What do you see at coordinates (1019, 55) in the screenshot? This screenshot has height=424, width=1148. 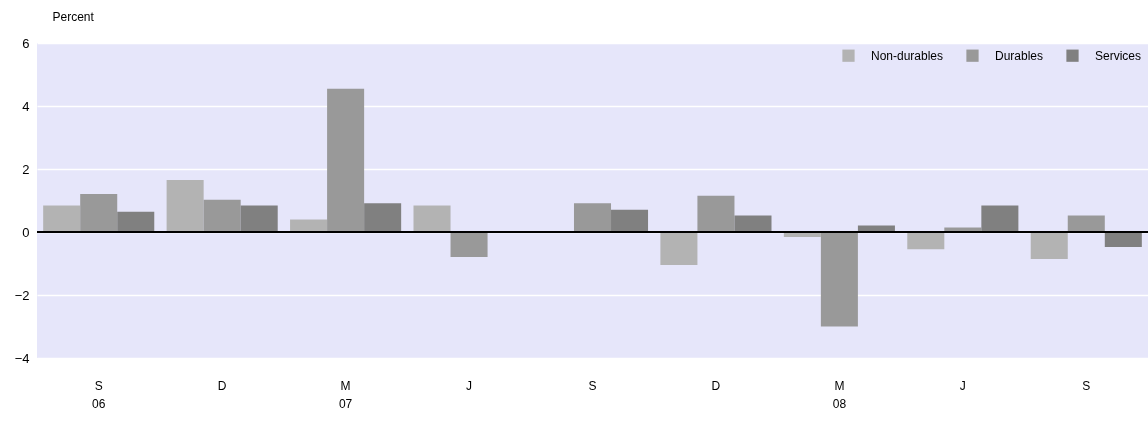 I see `legend-label: Durables` at bounding box center [1019, 55].